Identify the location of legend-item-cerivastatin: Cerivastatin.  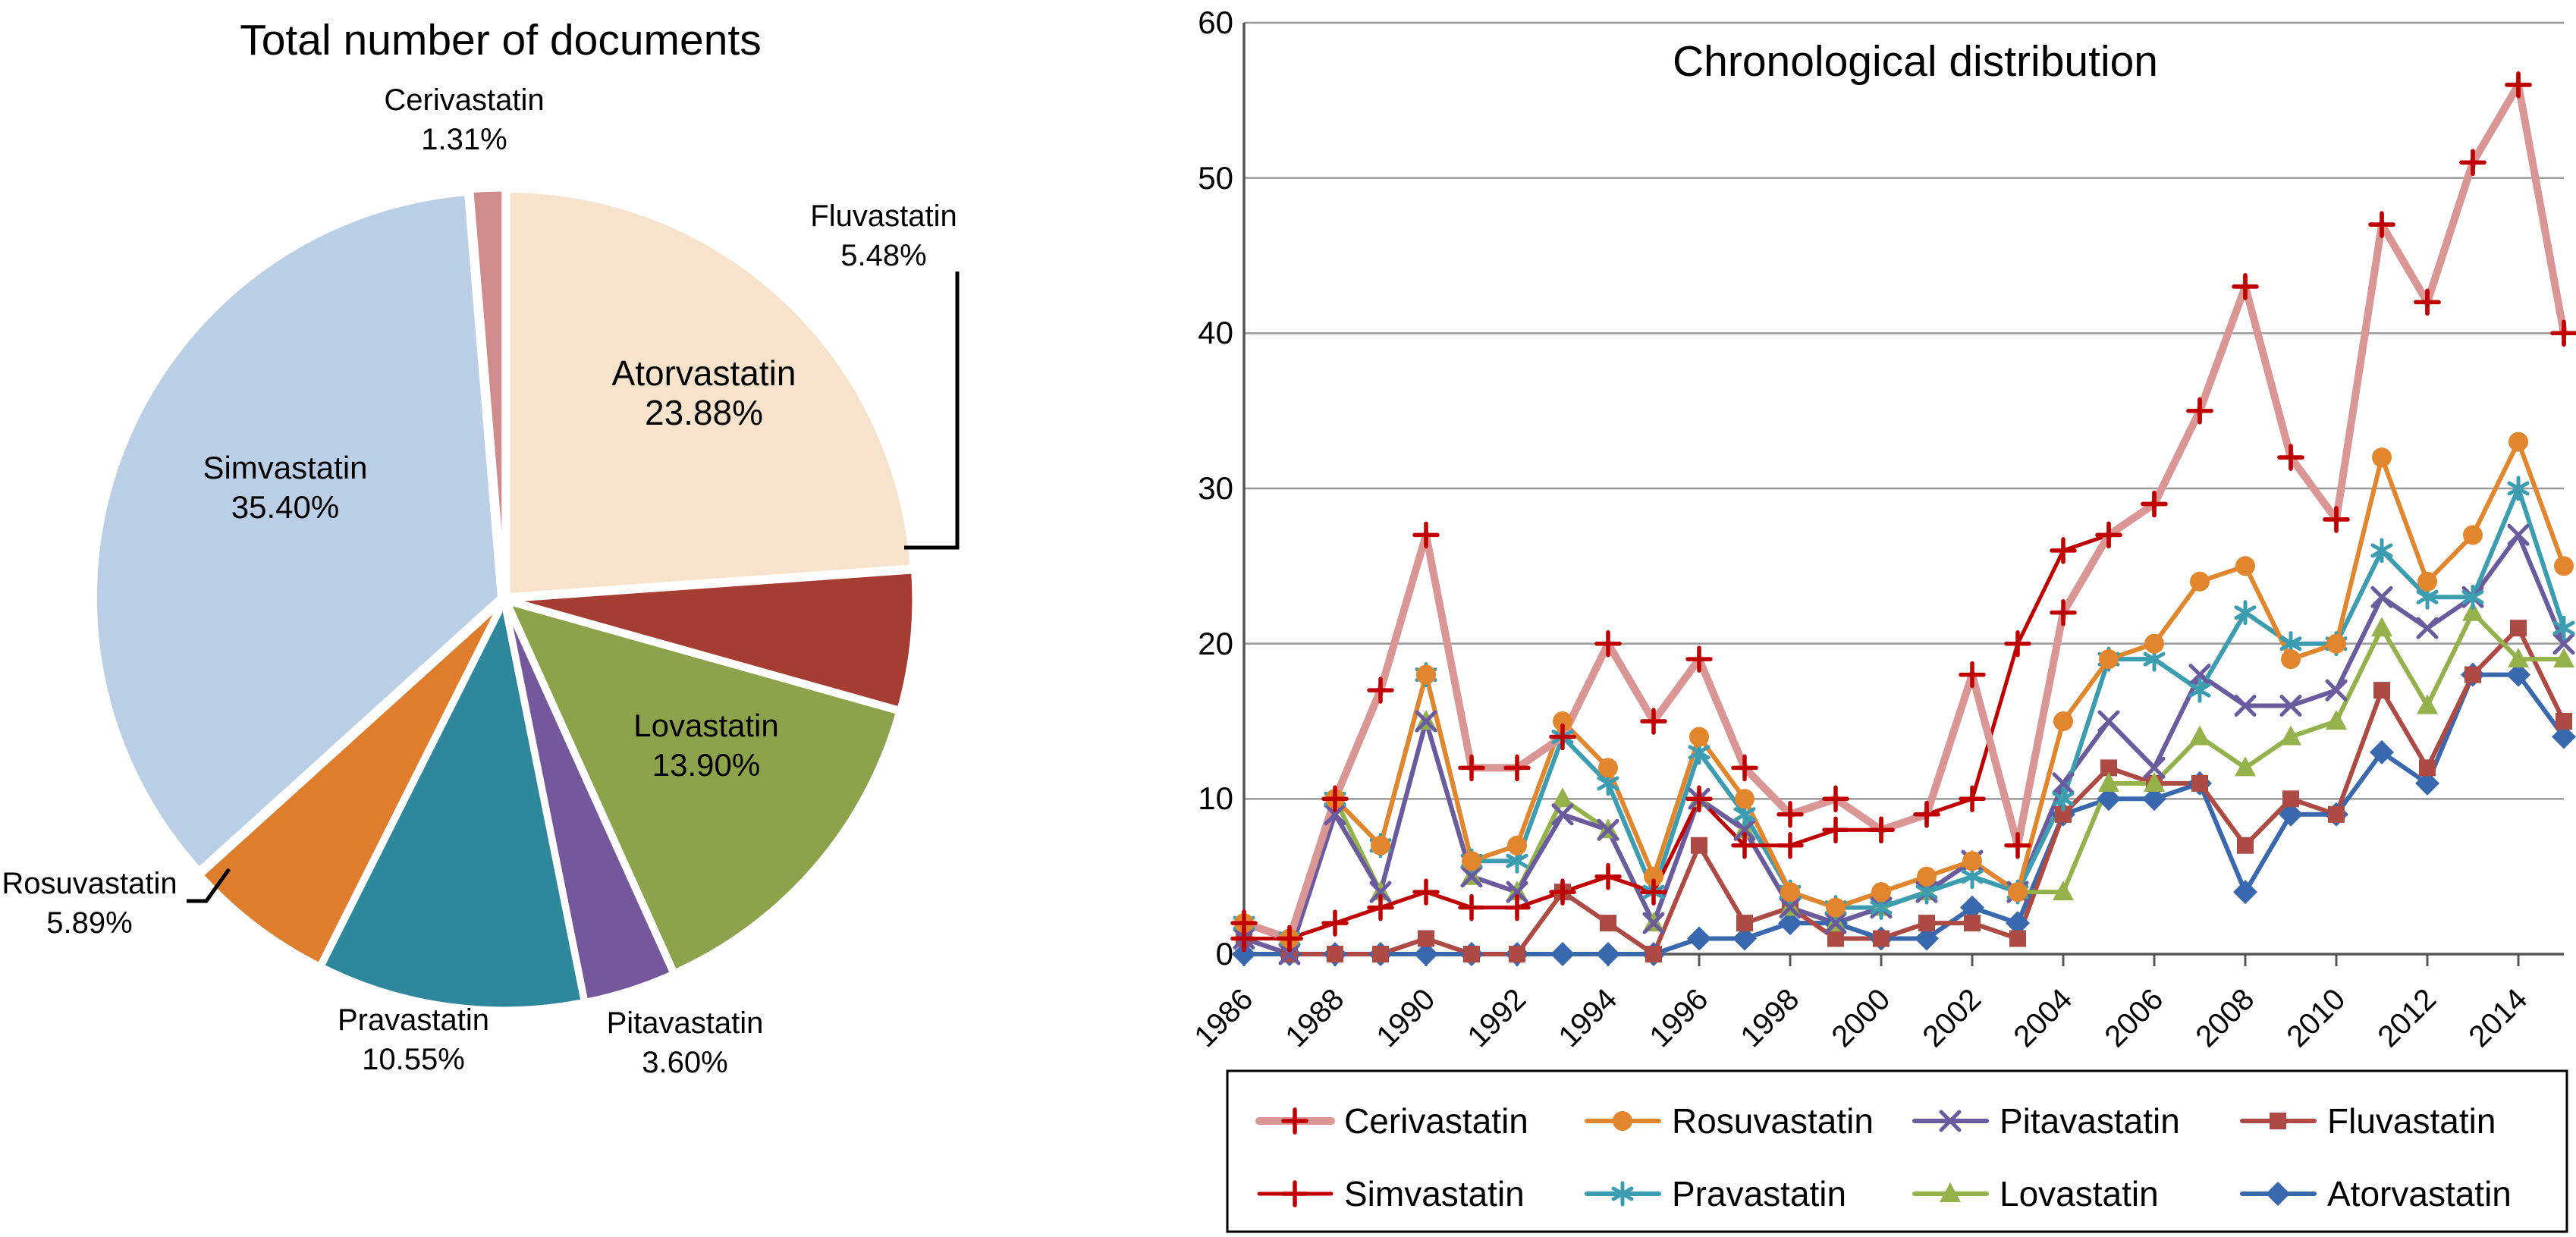
(1391, 1121).